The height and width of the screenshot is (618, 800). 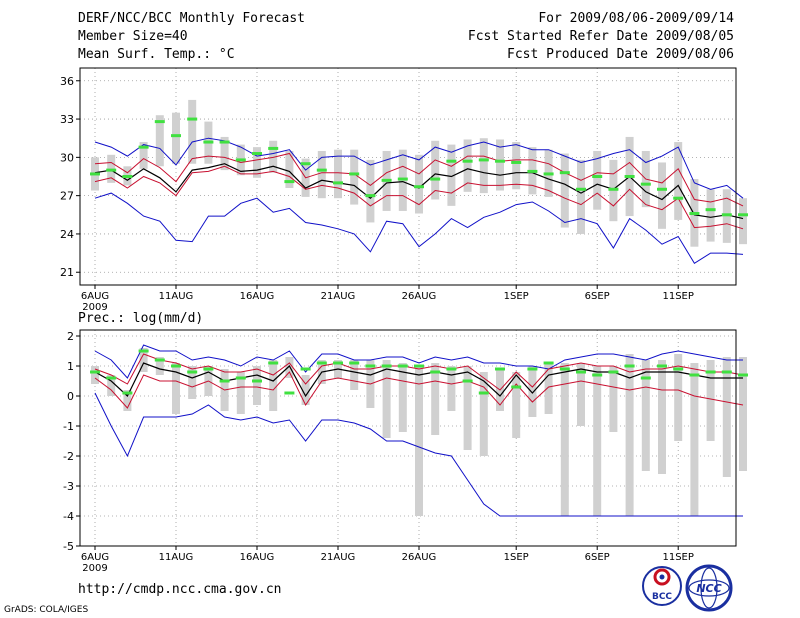 I want to click on precip-xtick-label: 26AUG, so click(x=419, y=557).